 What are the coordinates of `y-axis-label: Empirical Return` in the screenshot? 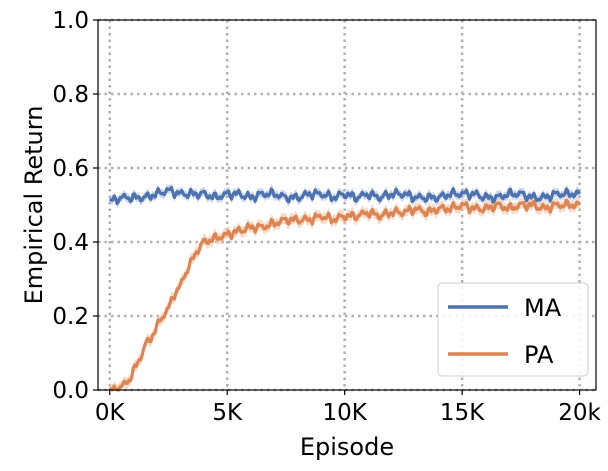 It's located at (34, 205).